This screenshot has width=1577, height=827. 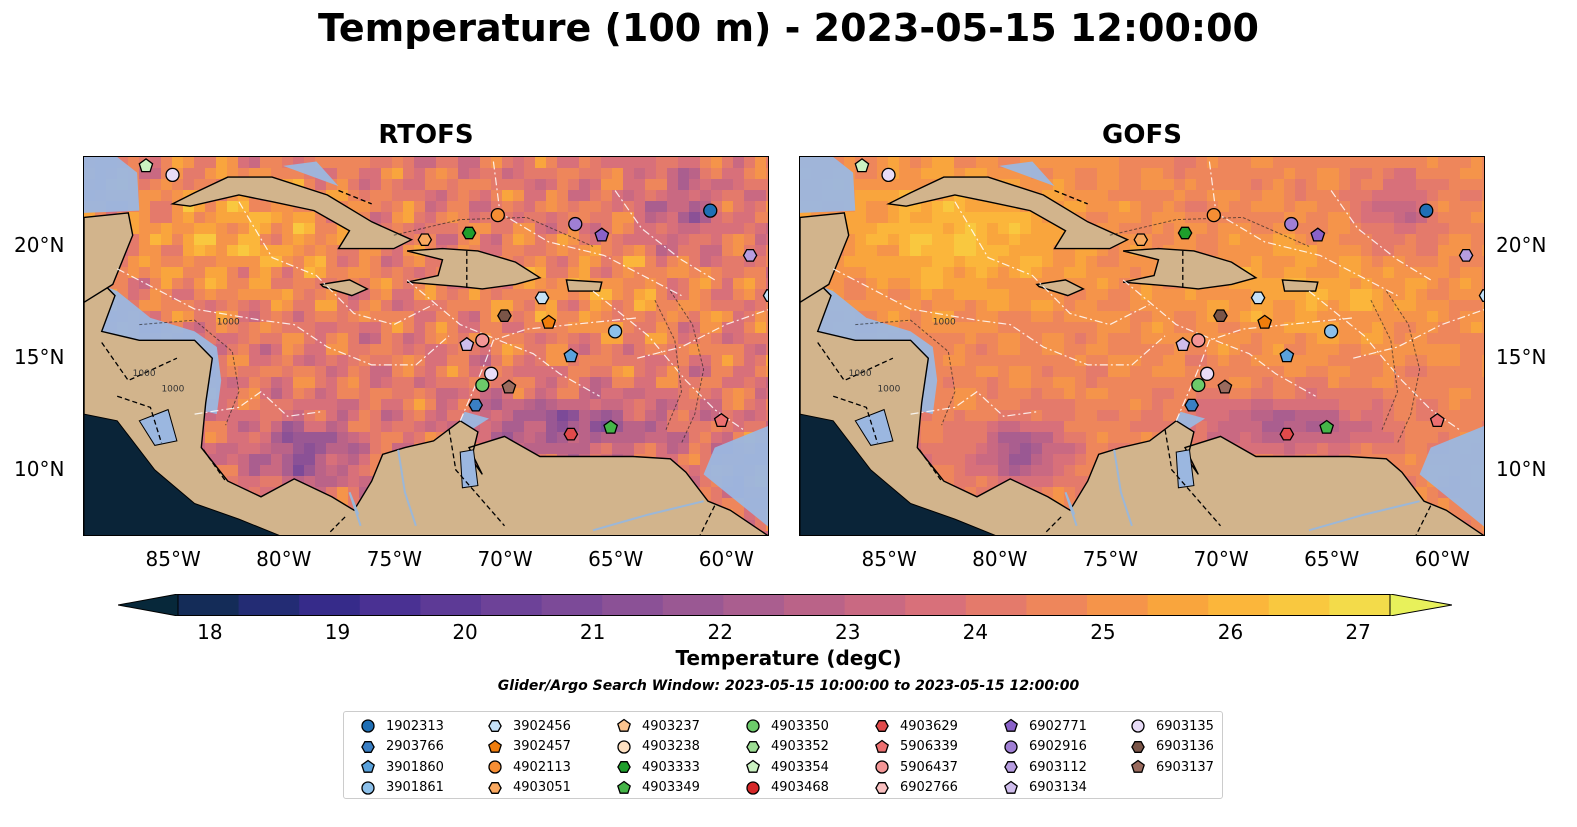 I want to click on lon-tick-label: 70°W, so click(x=505, y=559).